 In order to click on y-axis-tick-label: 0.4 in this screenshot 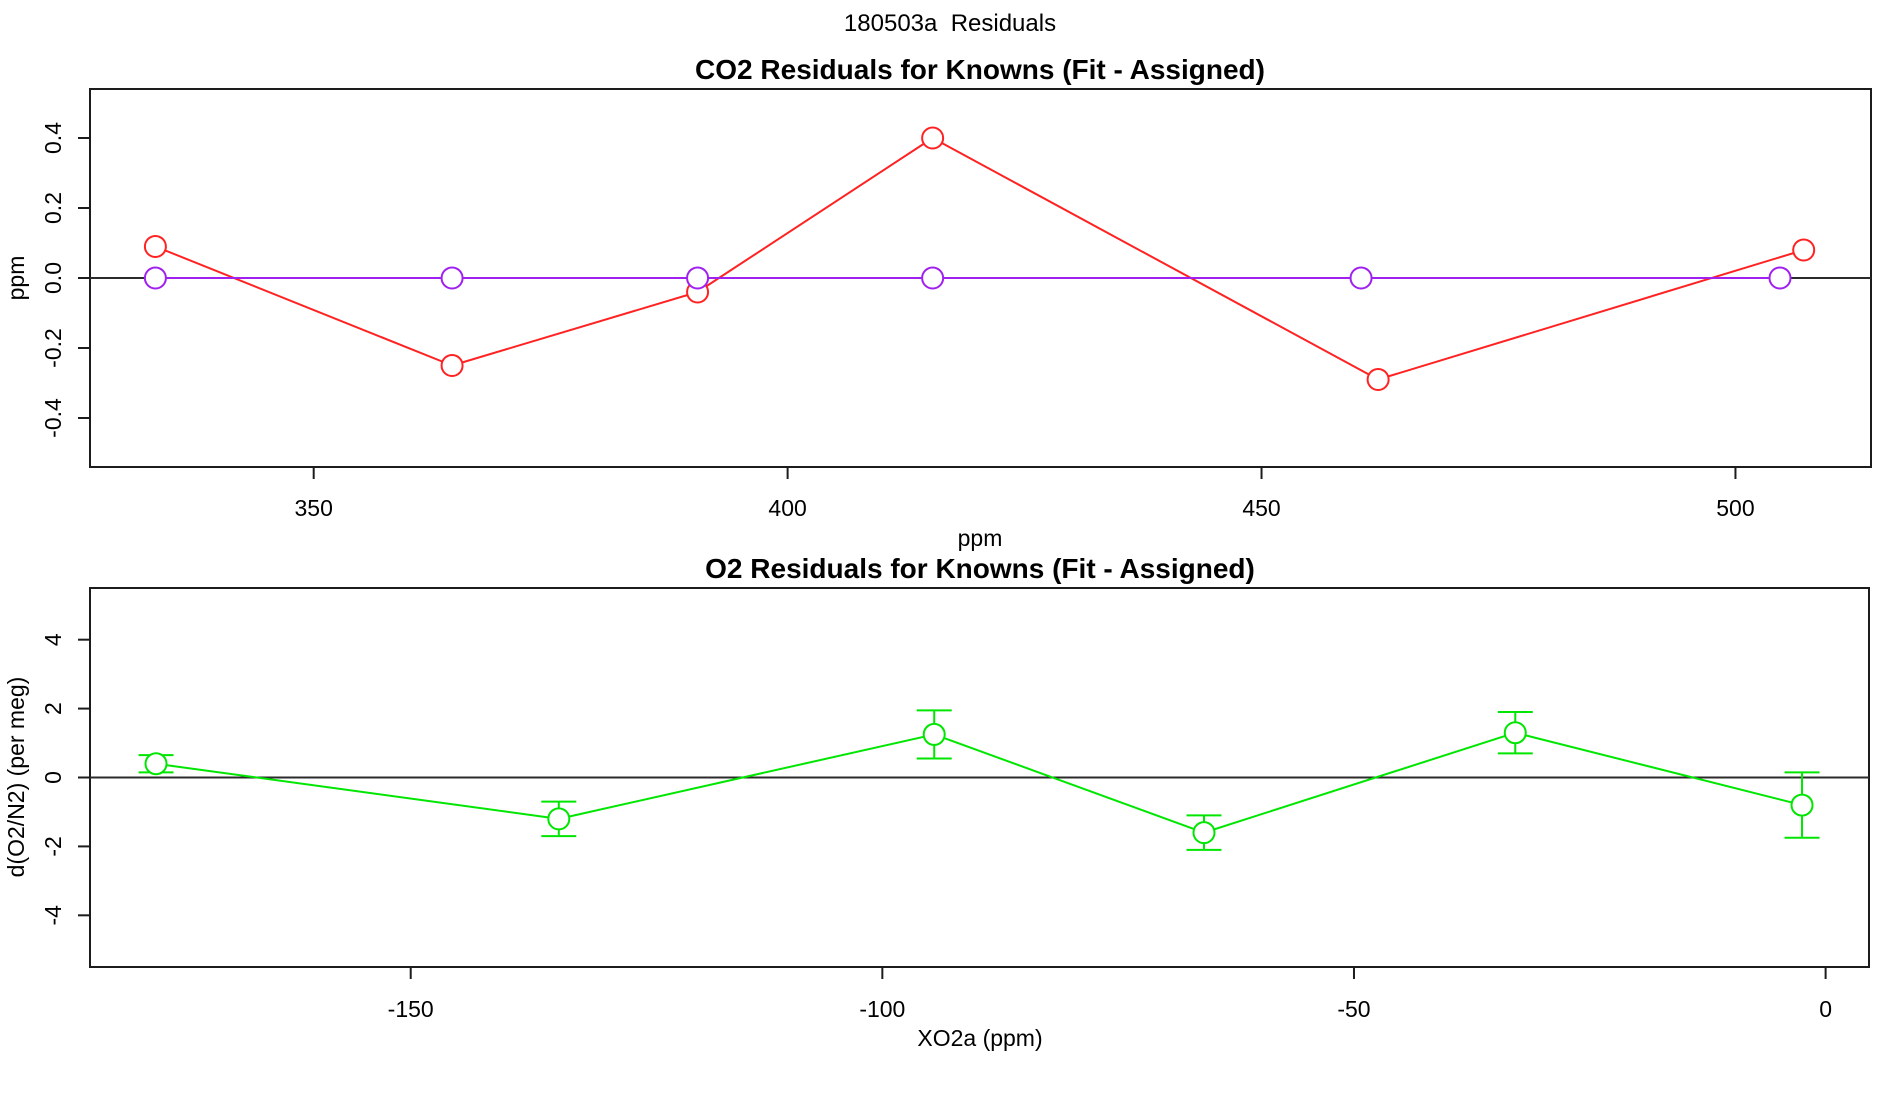, I will do `click(53, 138)`.